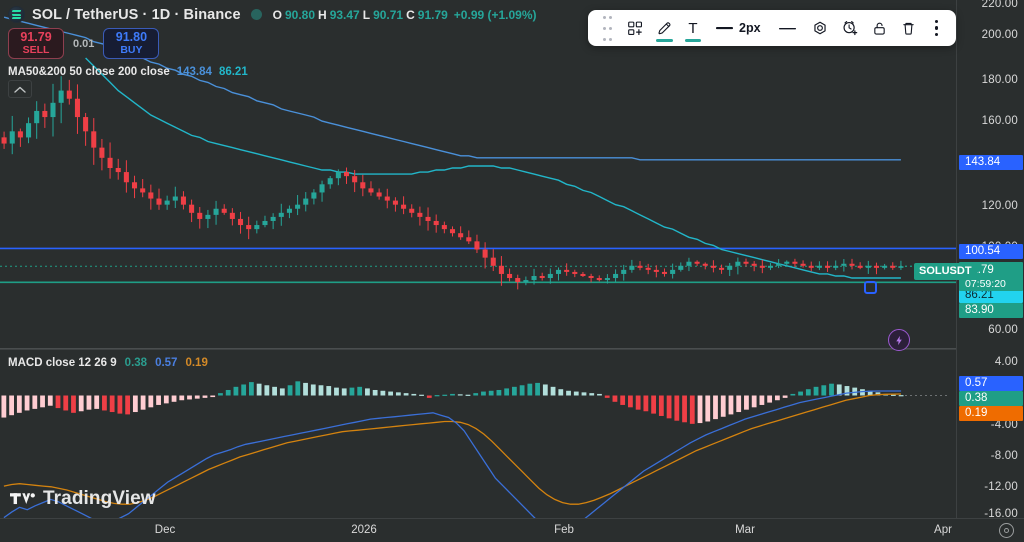 This screenshot has width=1024, height=542. What do you see at coordinates (512, 530) in the screenshot?
I see `time-scale: Dec 2026 Feb Mar Apr` at bounding box center [512, 530].